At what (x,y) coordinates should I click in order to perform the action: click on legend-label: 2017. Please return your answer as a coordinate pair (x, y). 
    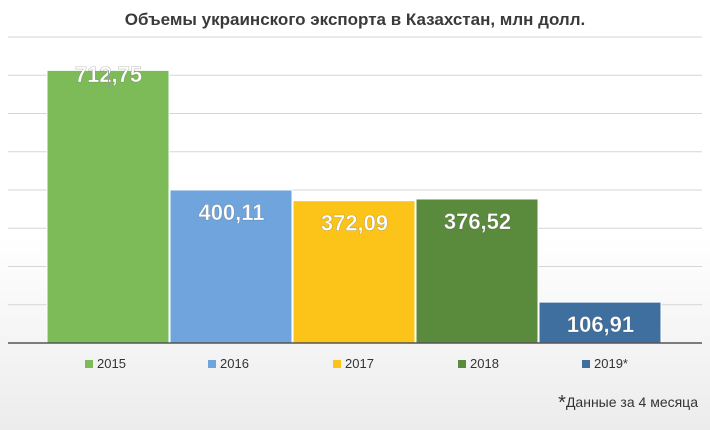
    Looking at the image, I should click on (359, 363).